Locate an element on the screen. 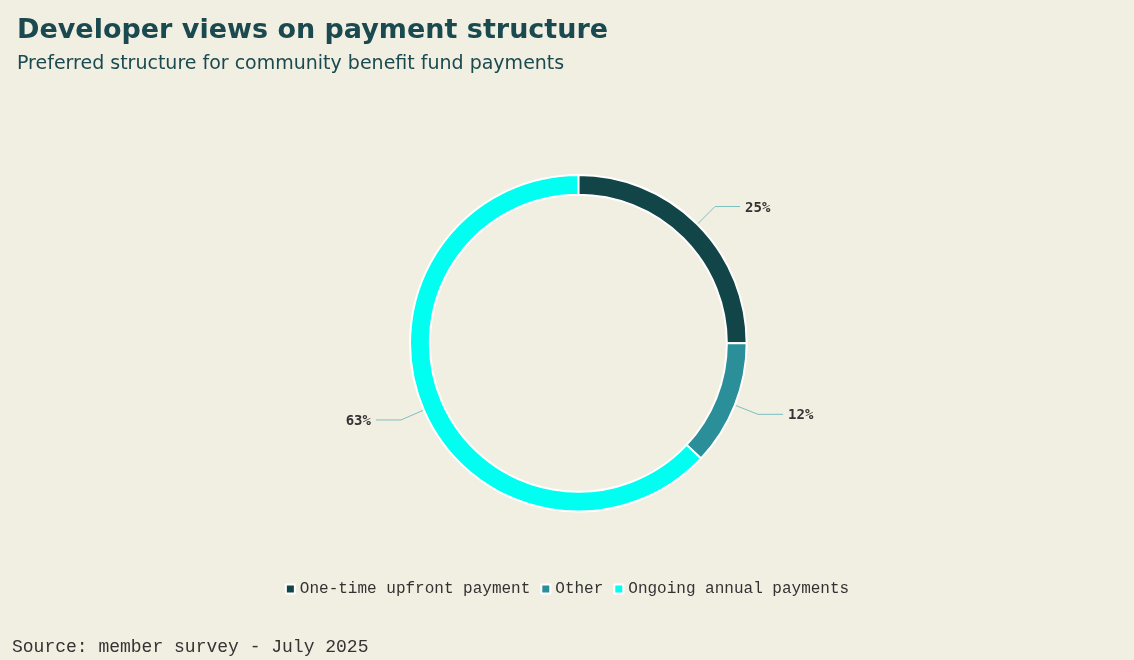 The image size is (1134, 660). source-note: Source: member survey - July 2025 is located at coordinates (190, 647).